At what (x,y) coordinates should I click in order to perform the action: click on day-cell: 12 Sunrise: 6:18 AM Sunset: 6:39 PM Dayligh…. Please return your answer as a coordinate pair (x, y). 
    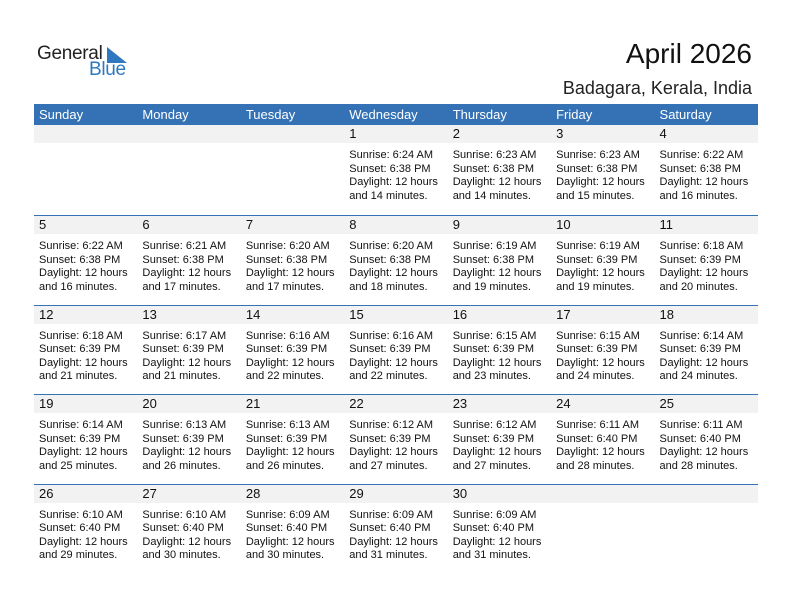
    Looking at the image, I should click on (85, 350).